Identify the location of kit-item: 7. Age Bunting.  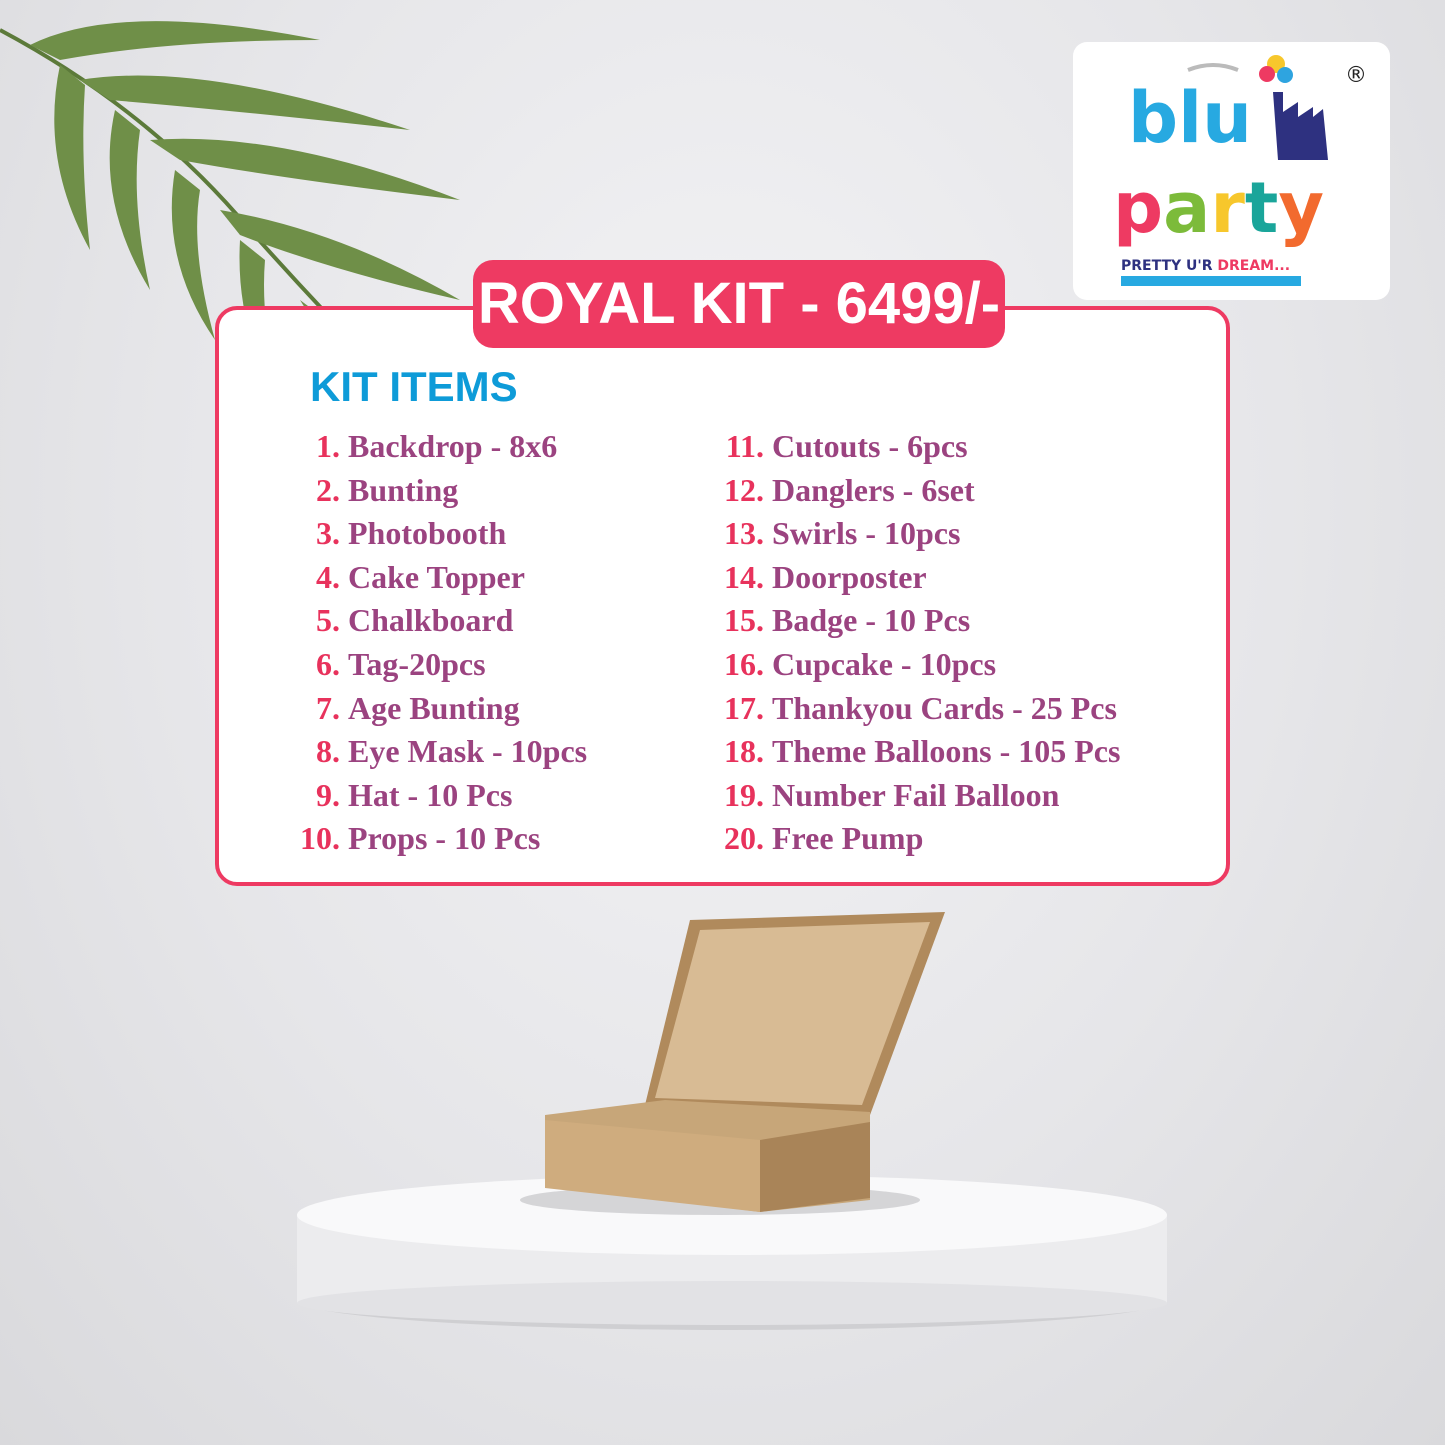
(401, 708).